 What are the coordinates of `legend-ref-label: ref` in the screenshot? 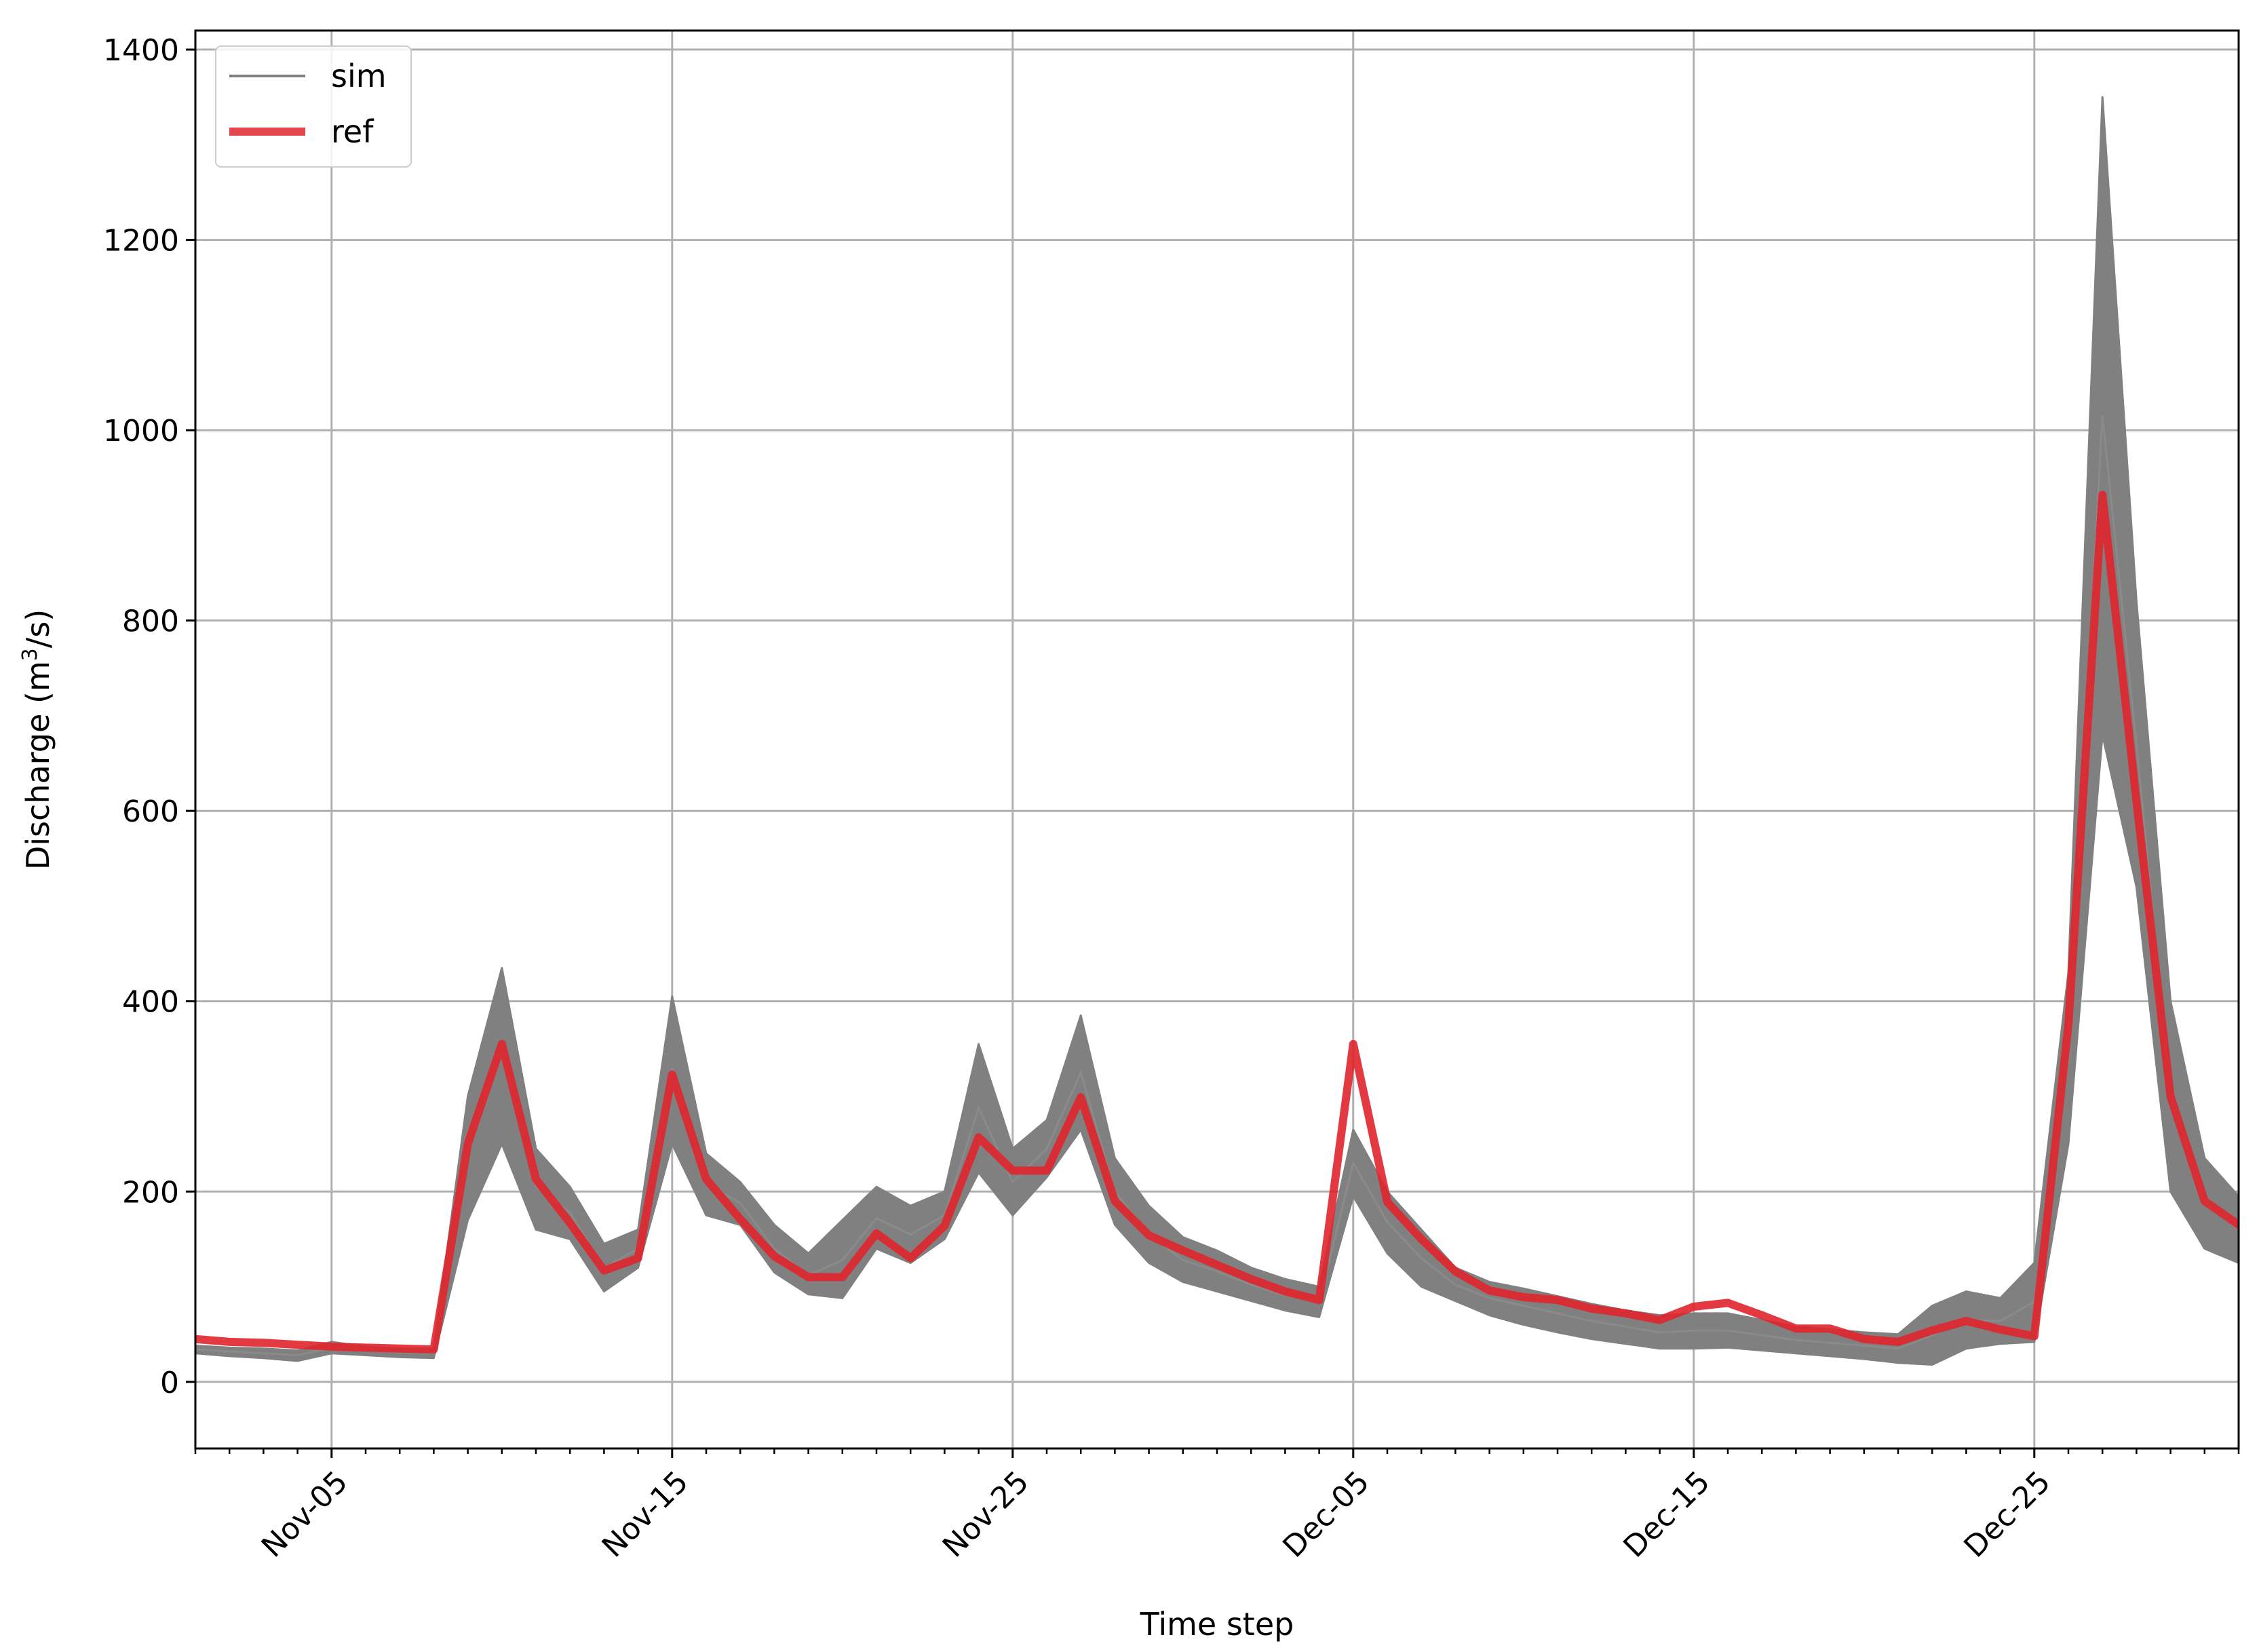 It's located at (352, 131).